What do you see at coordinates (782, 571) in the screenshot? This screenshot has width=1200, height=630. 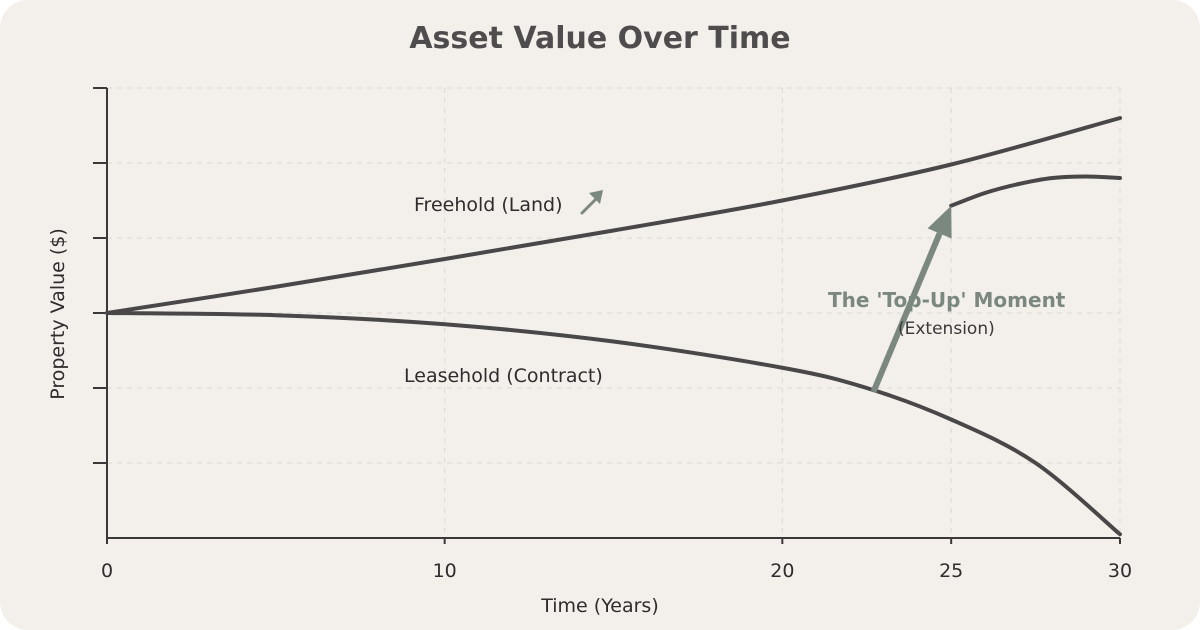 I see `x-tick-label: 20` at bounding box center [782, 571].